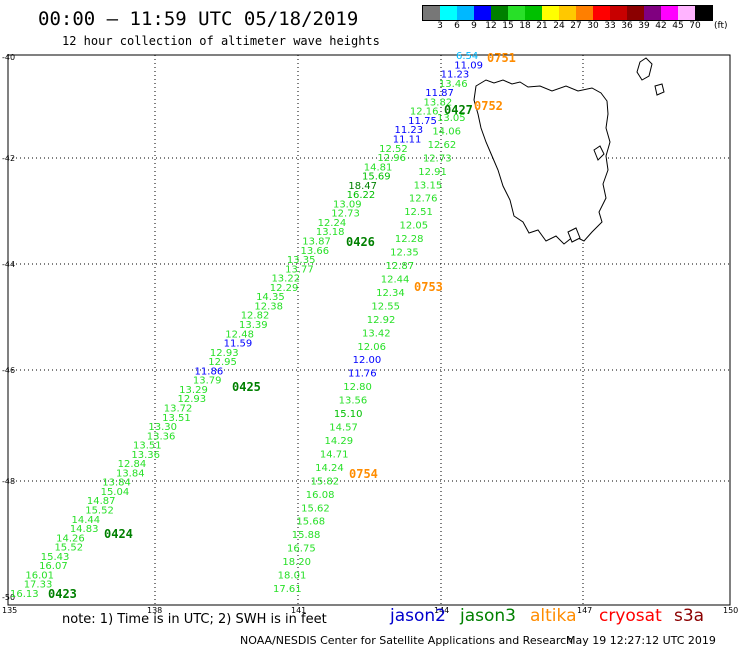 The width and height of the screenshot is (740, 650). What do you see at coordinates (428, 287) in the screenshot?
I see `pass-time-label: 0753` at bounding box center [428, 287].